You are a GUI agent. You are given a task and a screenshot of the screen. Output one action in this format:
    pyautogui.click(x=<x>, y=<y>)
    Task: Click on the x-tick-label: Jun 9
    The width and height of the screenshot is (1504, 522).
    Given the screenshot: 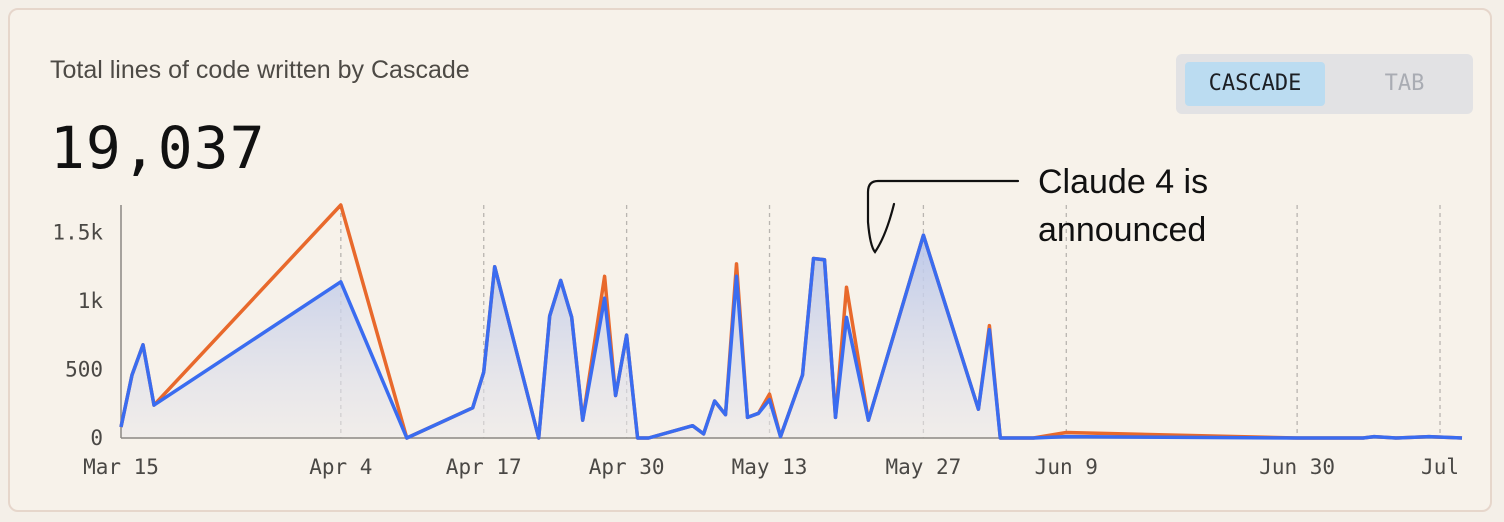 What is the action you would take?
    pyautogui.click(x=1066, y=467)
    